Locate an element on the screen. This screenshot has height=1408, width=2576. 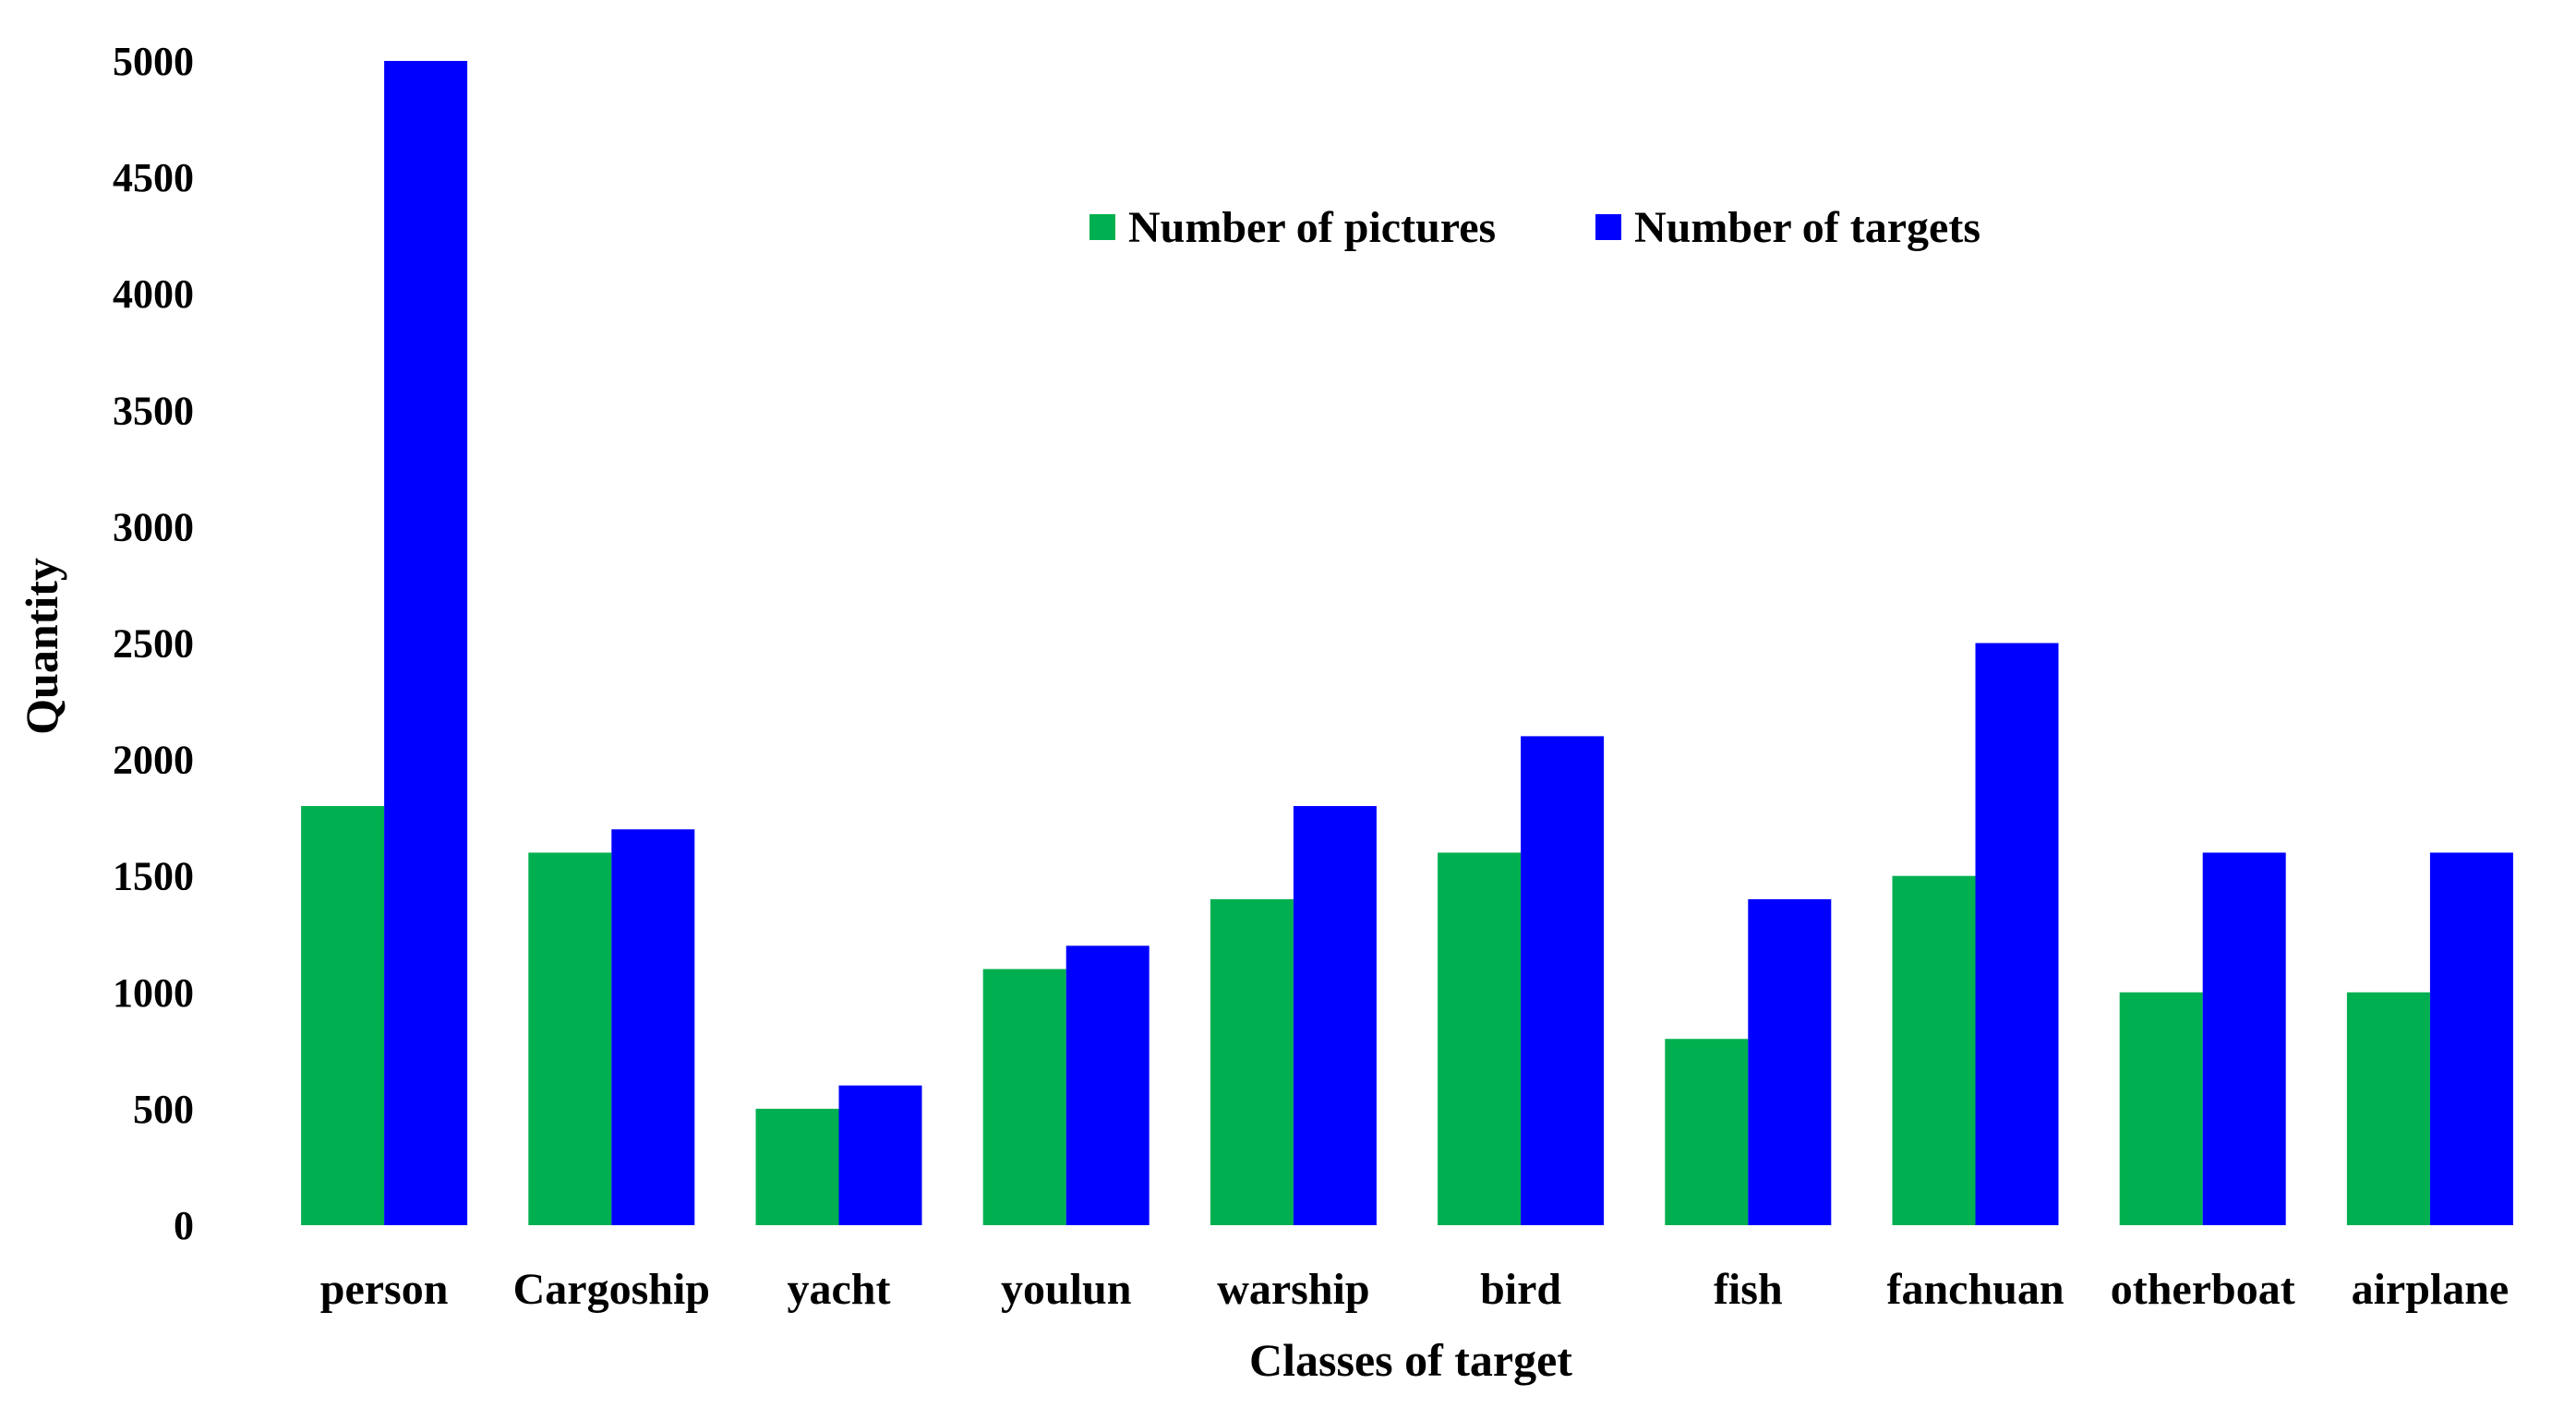
bar-targets-person is located at coordinates (426, 643).